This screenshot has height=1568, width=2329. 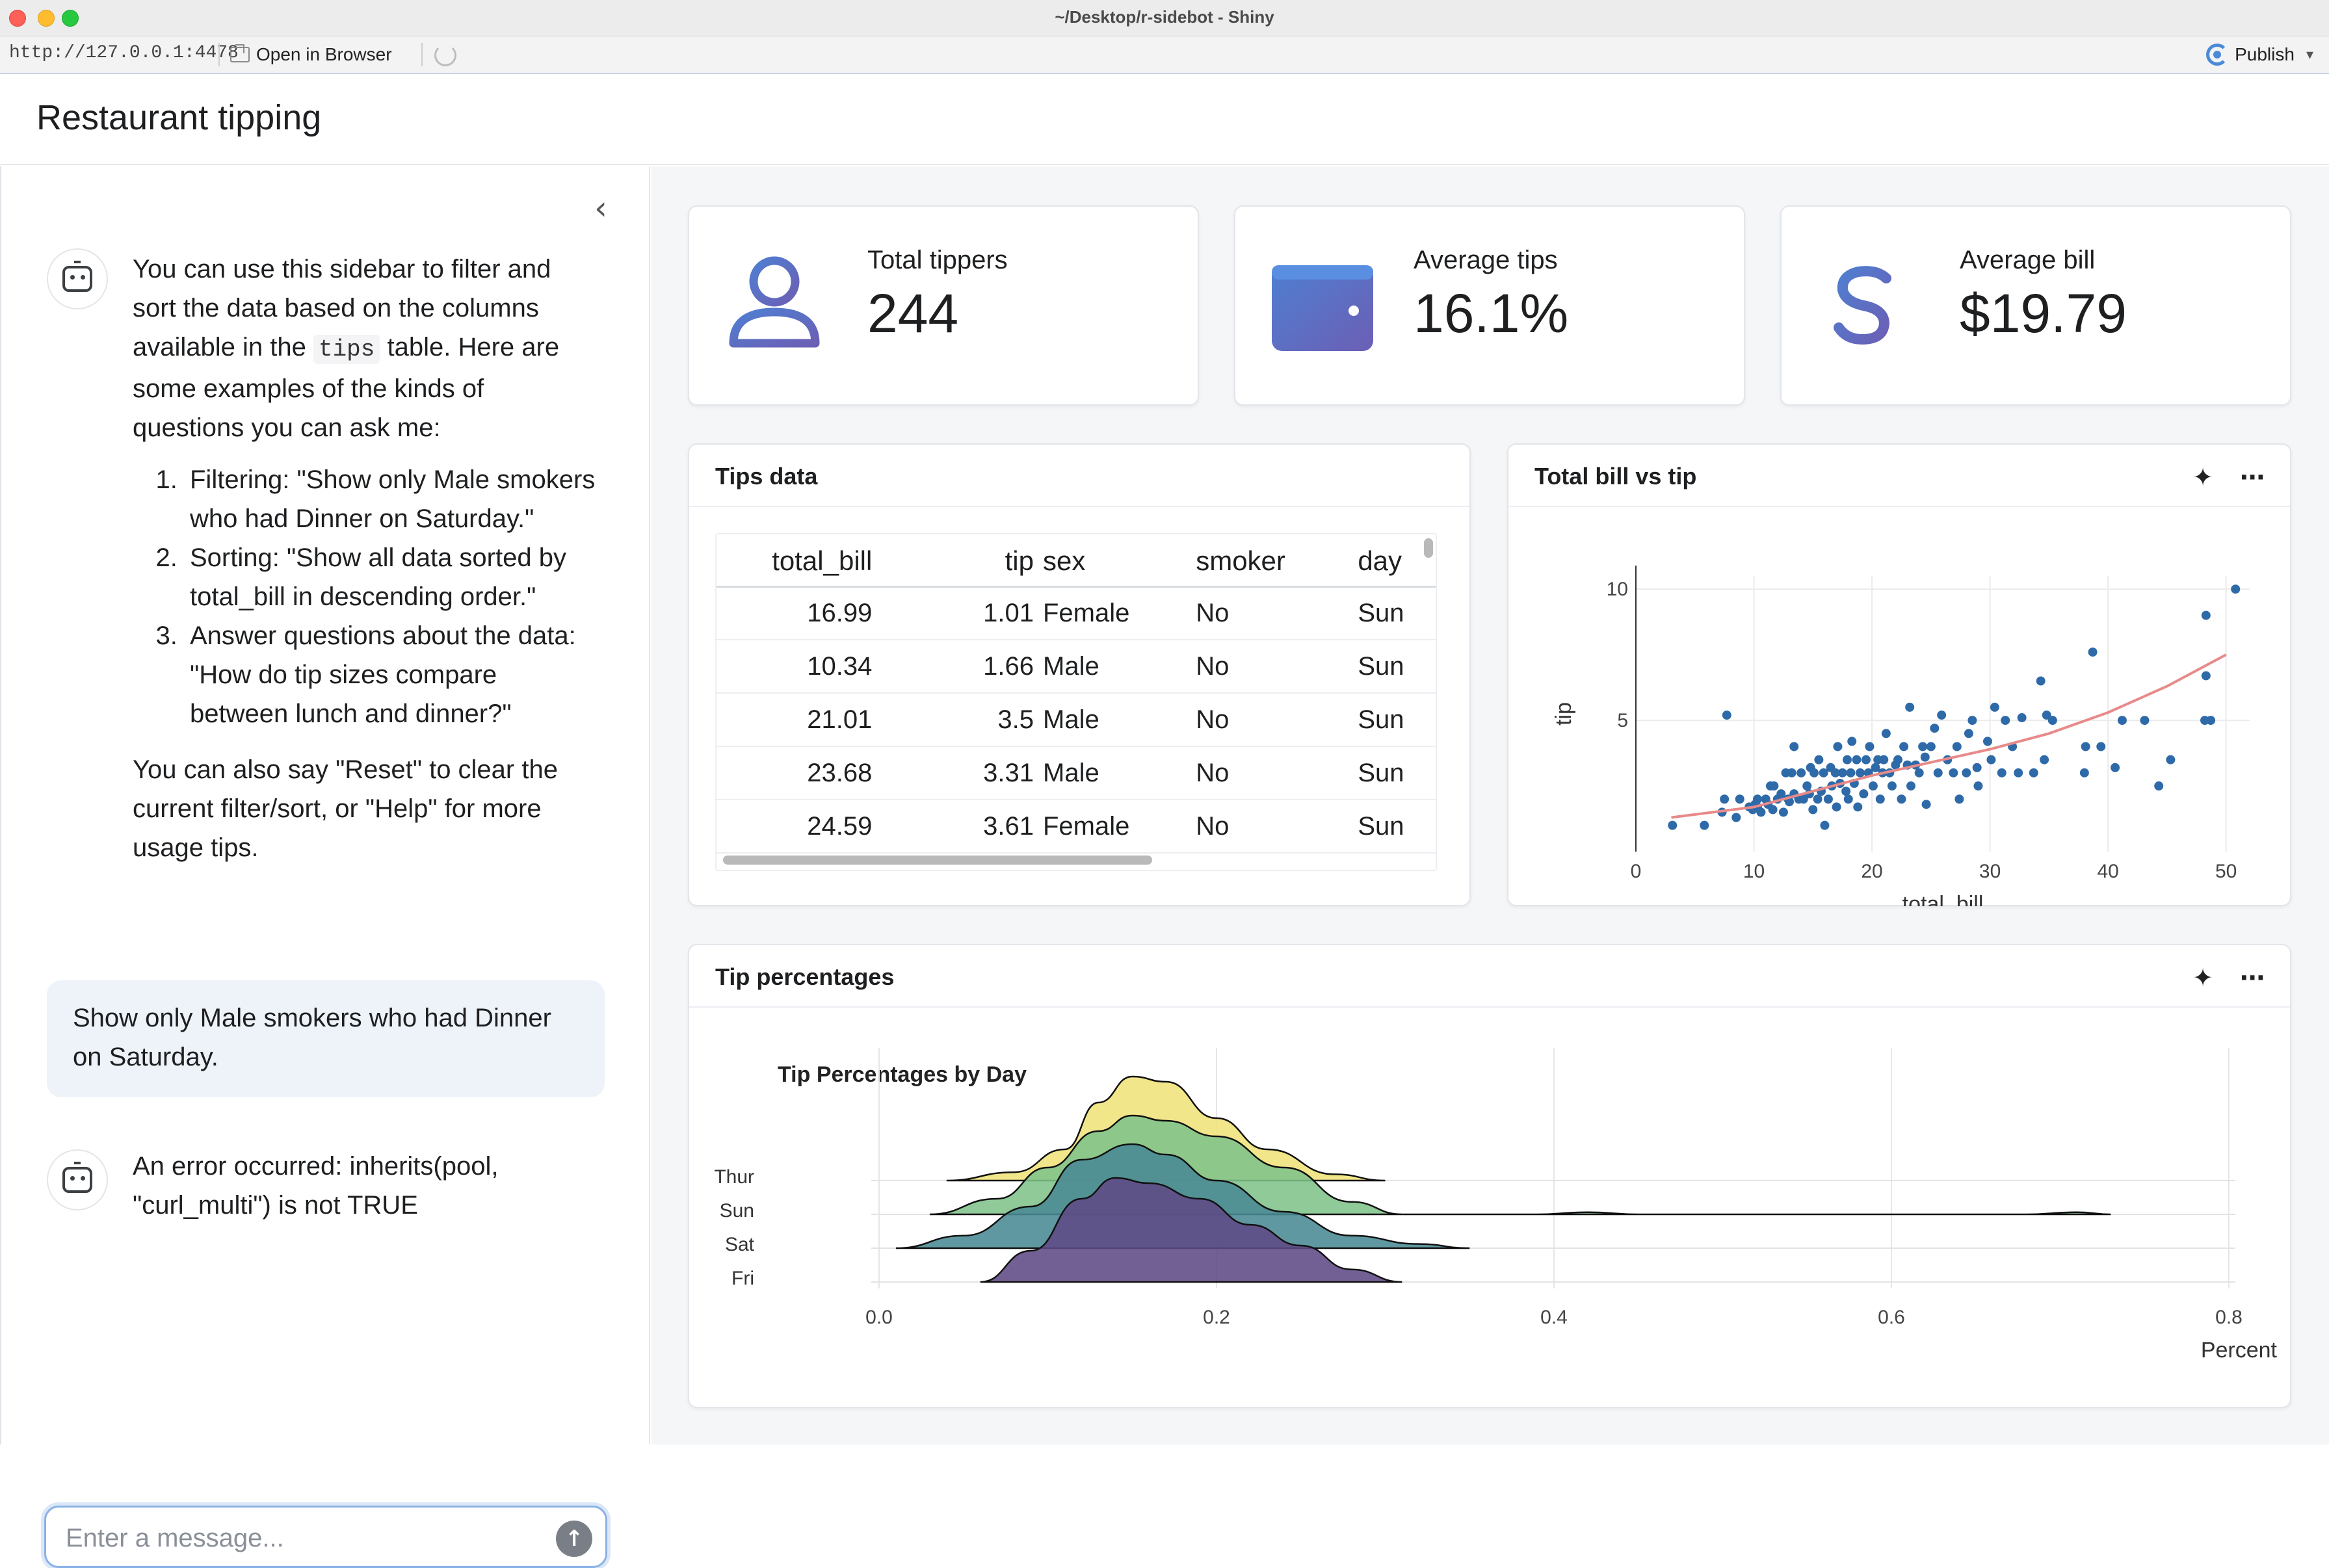 I want to click on publish-button: Publish ▾, so click(x=2259, y=55).